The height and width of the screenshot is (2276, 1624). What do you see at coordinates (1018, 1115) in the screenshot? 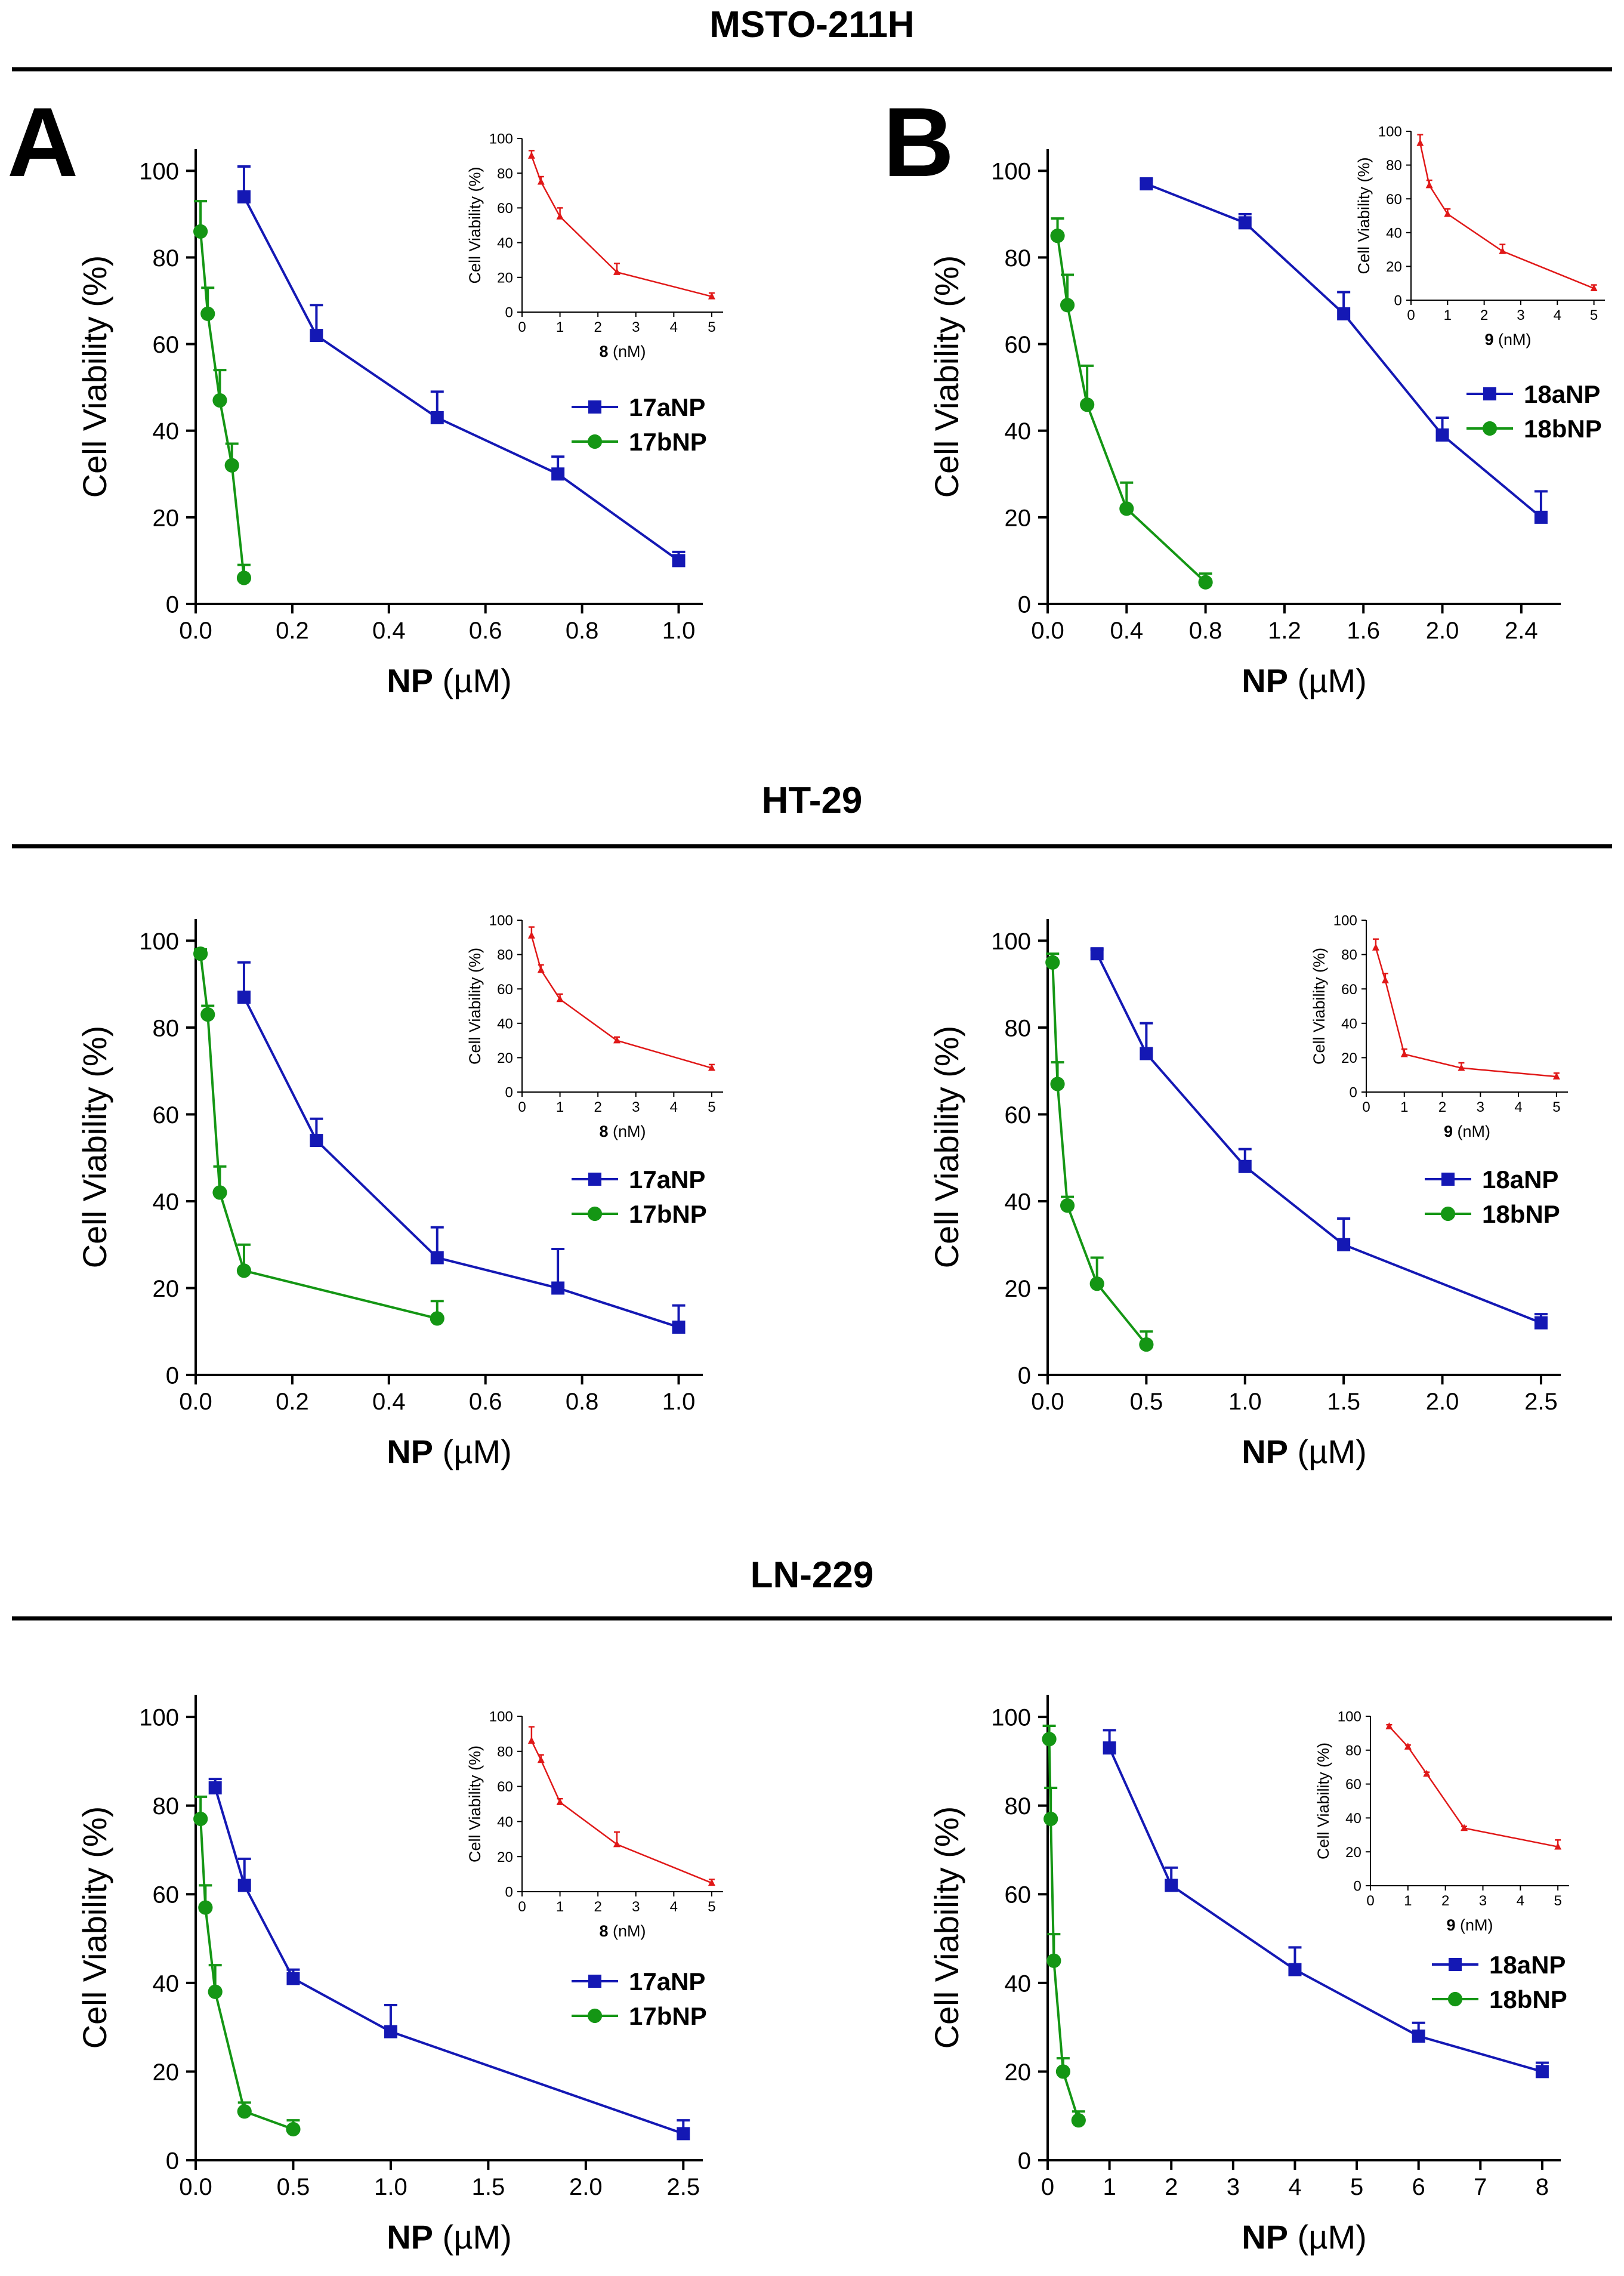
I see `y-tick-label: 60` at bounding box center [1018, 1115].